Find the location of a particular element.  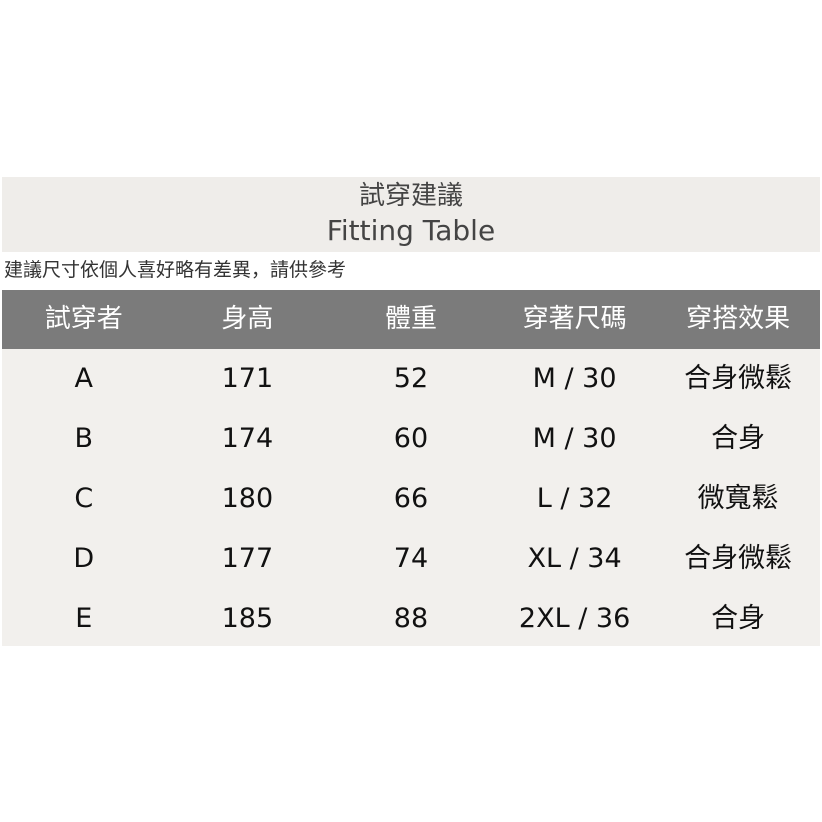

cell-tester: E is located at coordinates (84, 618).